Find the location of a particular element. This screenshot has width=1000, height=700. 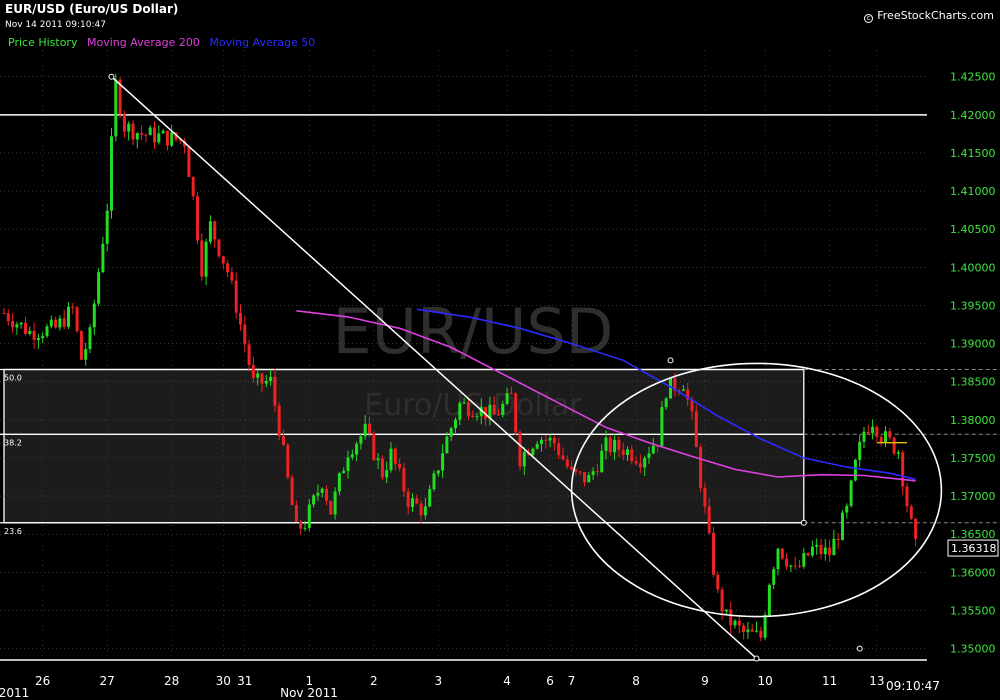

chart-title: EUR/USD (Euro/US Dollar) is located at coordinates (92, 9).